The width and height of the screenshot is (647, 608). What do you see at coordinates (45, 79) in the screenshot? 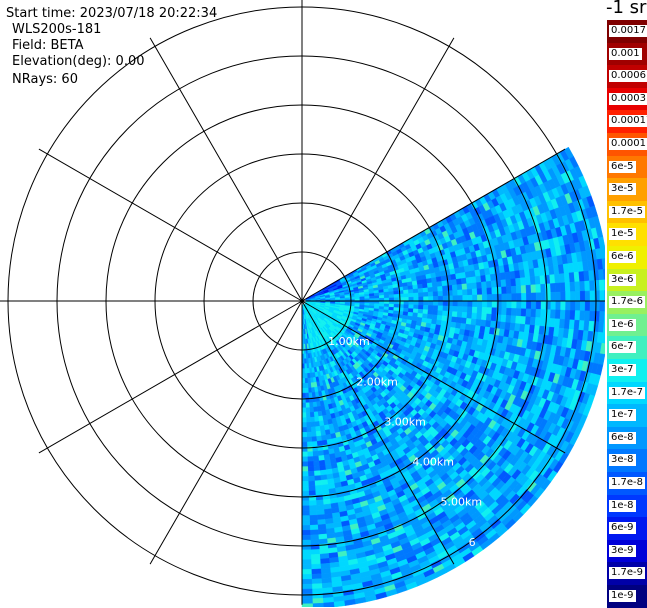
I see `nrays-label: NRays: 60` at bounding box center [45, 79].